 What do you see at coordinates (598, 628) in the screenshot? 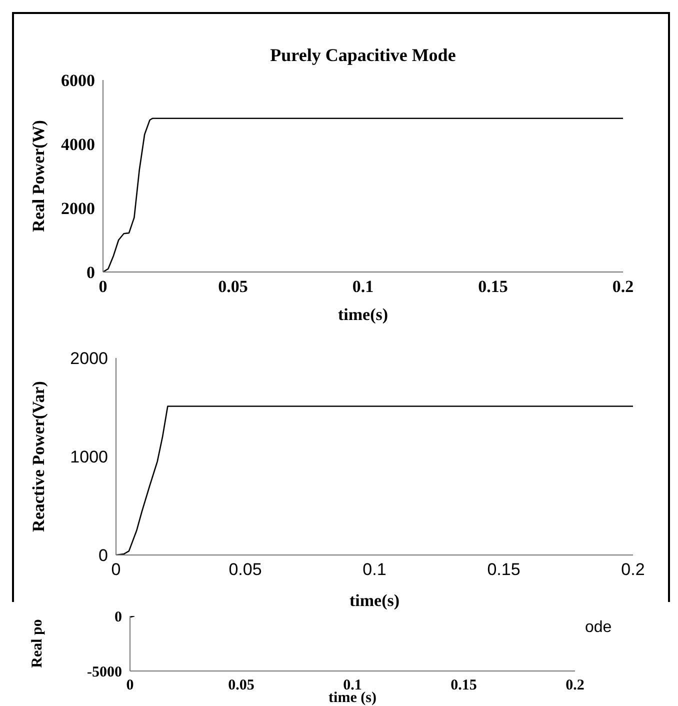
I see `text: ode` at bounding box center [598, 628].